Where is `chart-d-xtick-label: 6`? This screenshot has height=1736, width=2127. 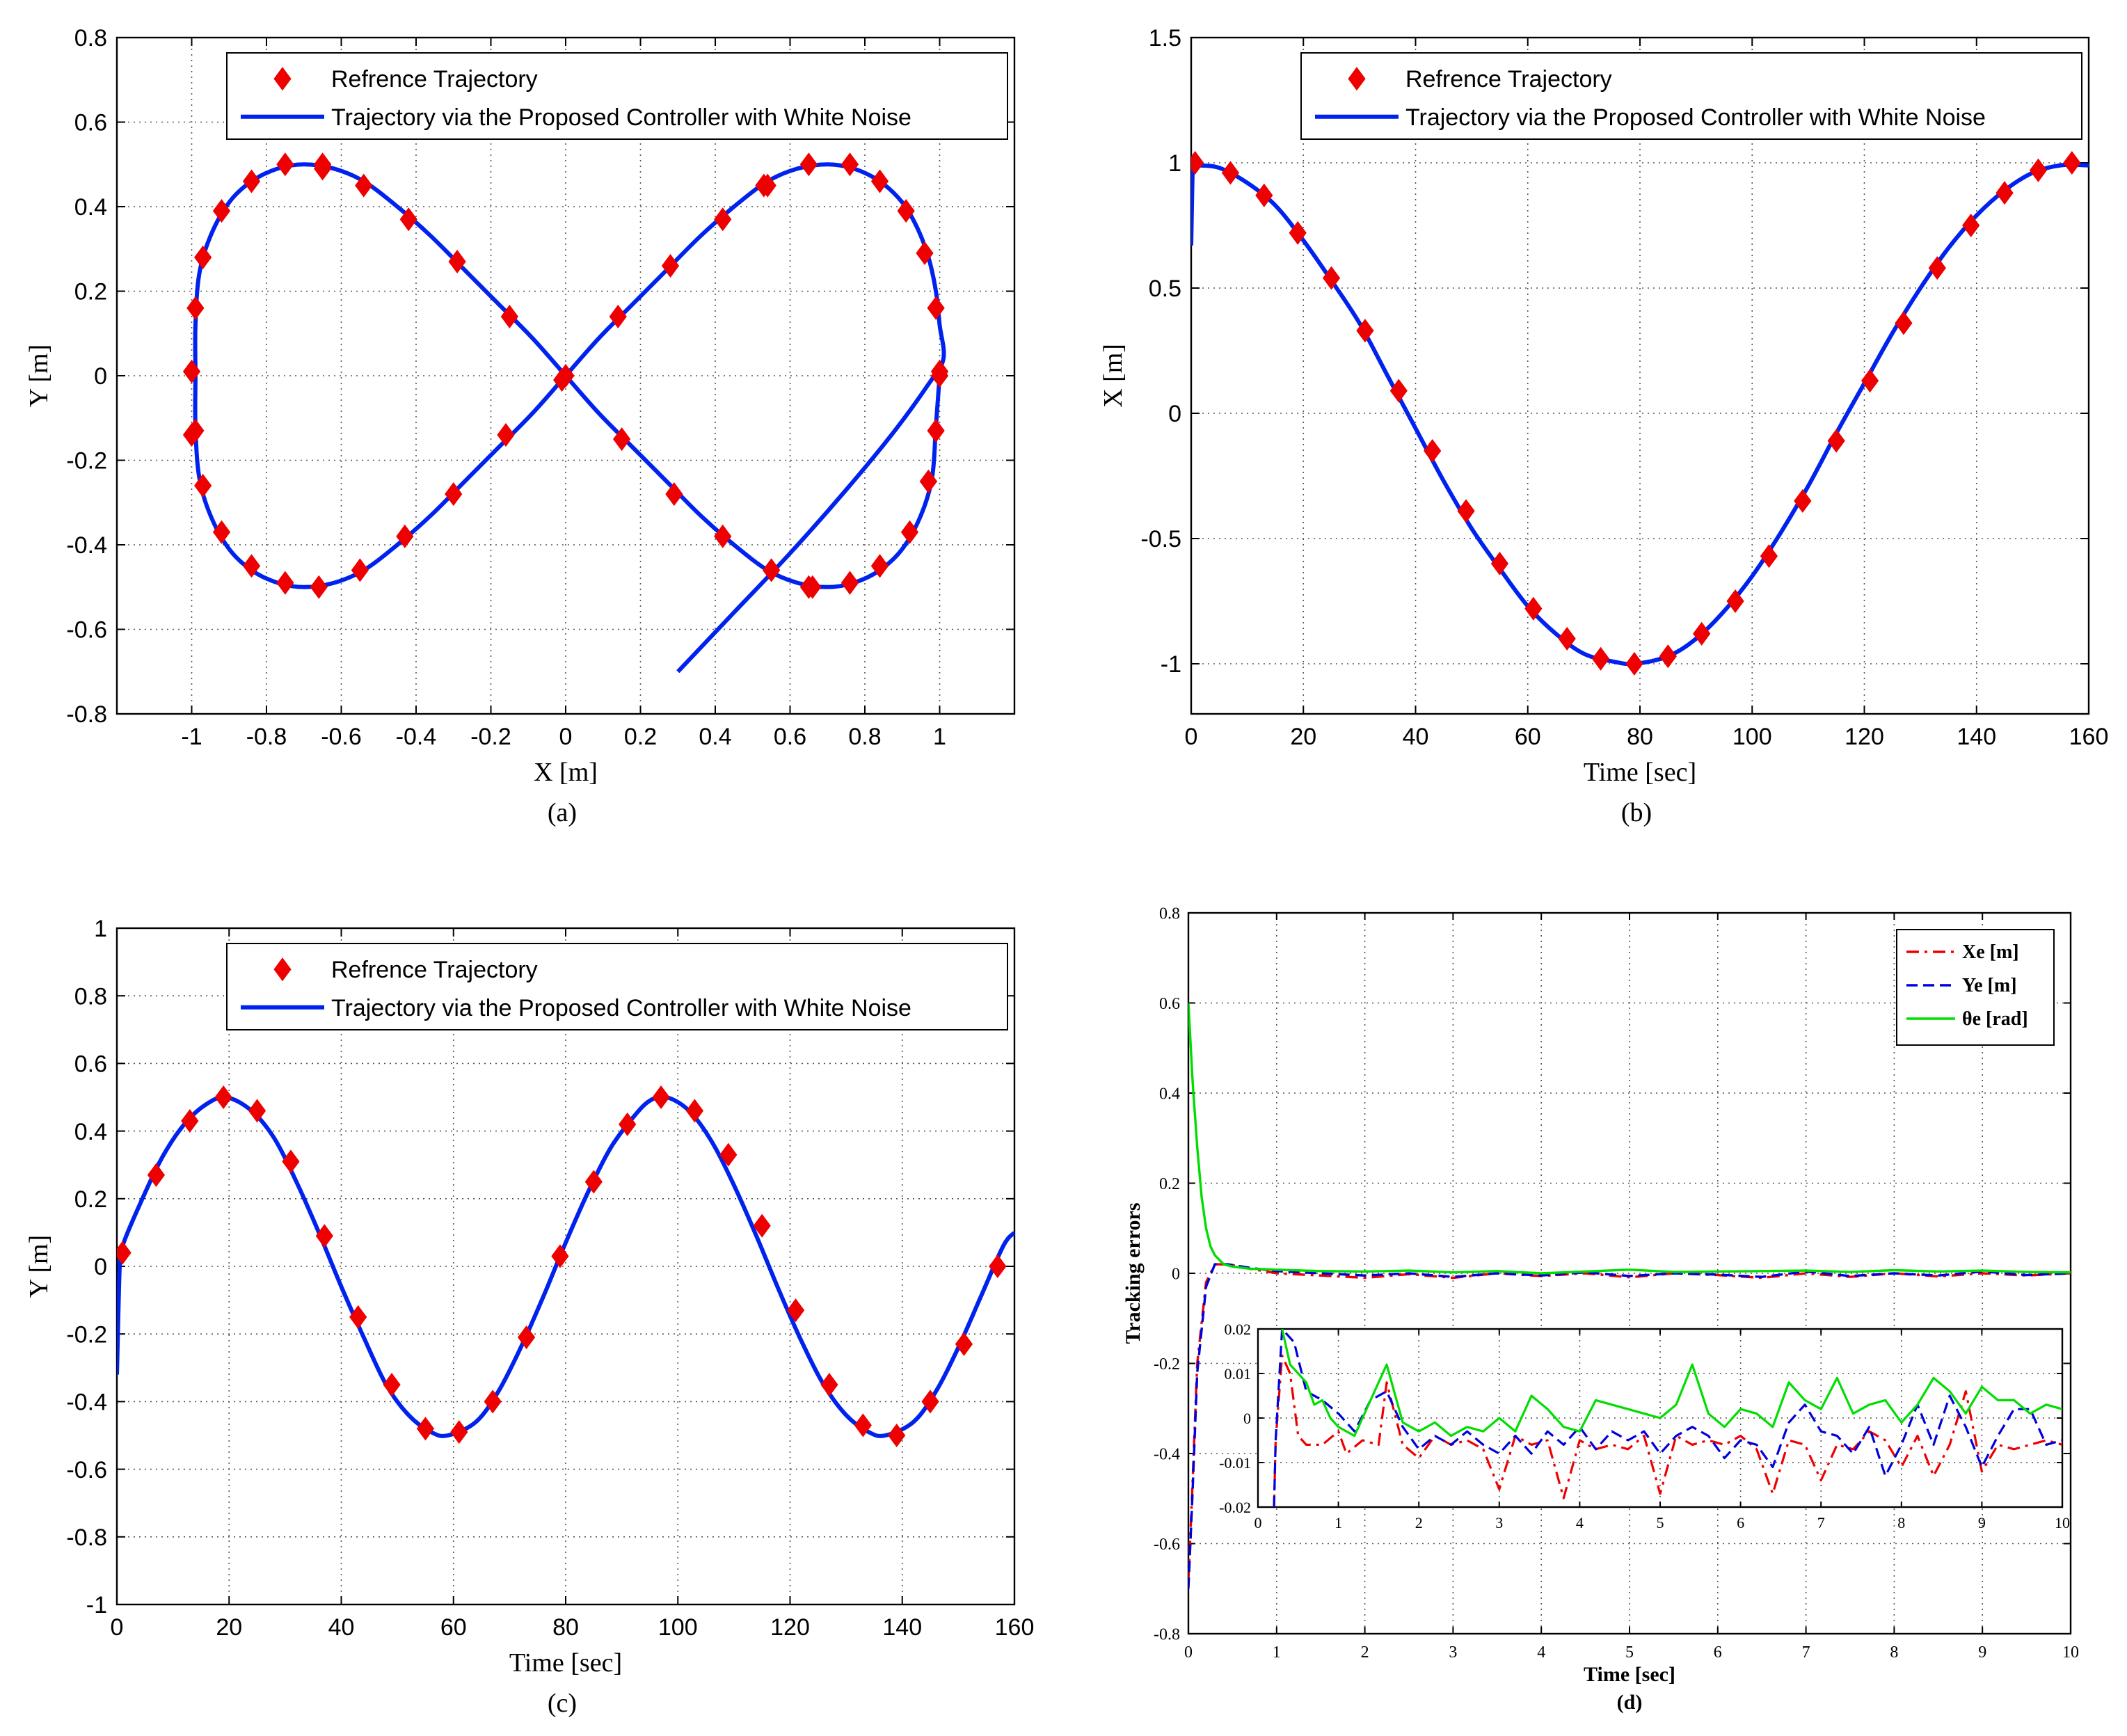
chart-d-xtick-label: 6 is located at coordinates (1718, 1652).